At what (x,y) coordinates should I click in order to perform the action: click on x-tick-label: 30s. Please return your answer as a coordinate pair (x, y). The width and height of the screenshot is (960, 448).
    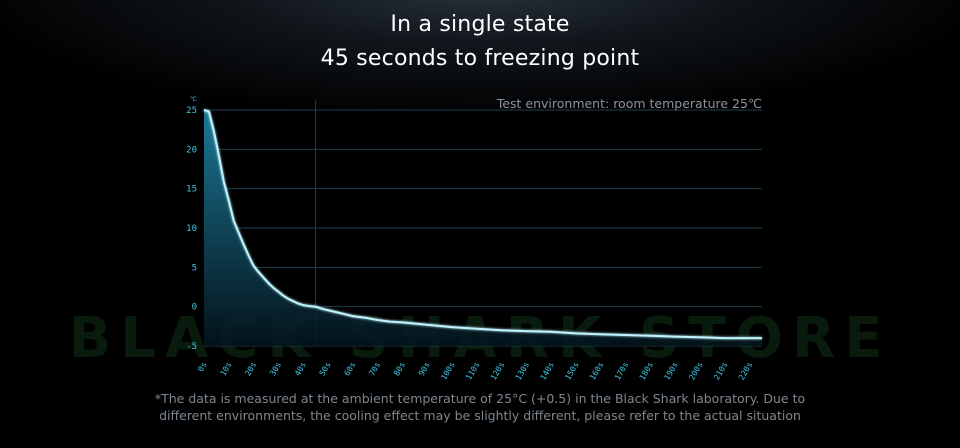
    Looking at the image, I should click on (275, 368).